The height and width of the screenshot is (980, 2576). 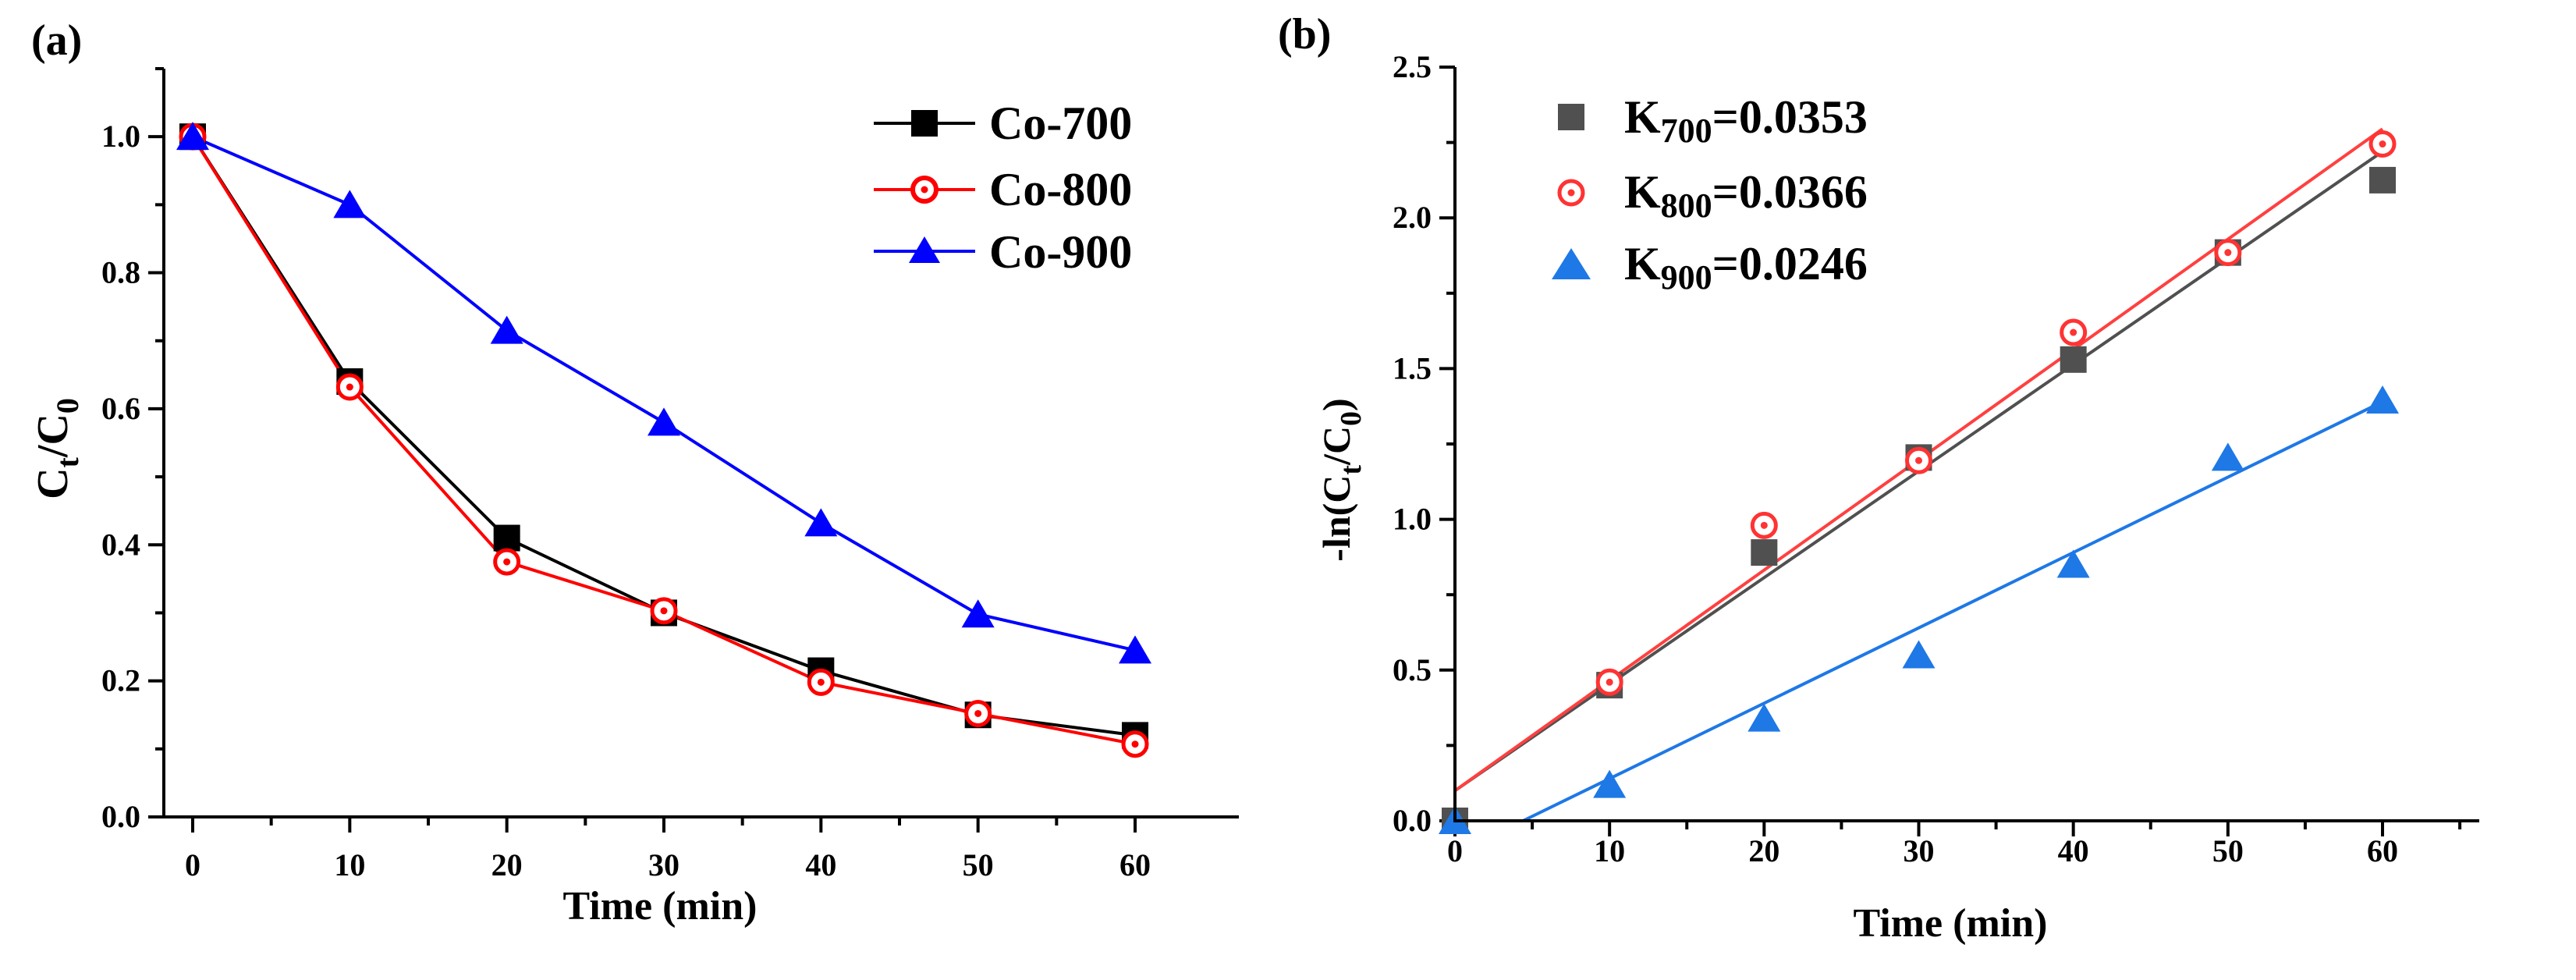 What do you see at coordinates (1060, 190) in the screenshot?
I see `legend-label-co-800: Co-800` at bounding box center [1060, 190].